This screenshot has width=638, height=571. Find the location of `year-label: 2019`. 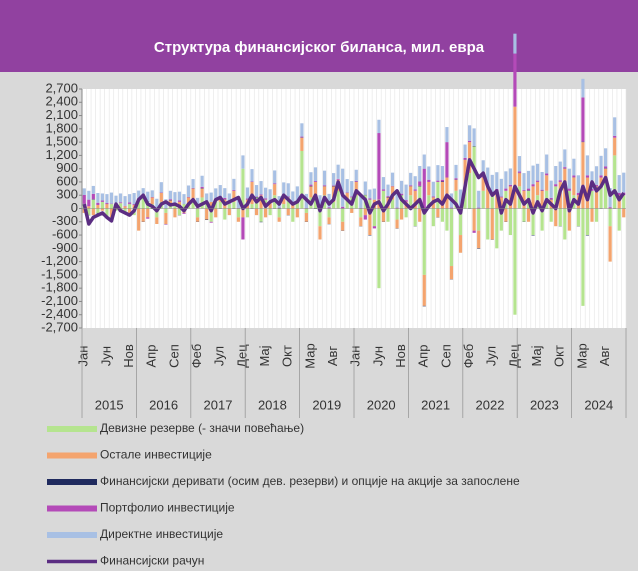

year-label: 2019 is located at coordinates (326, 404).